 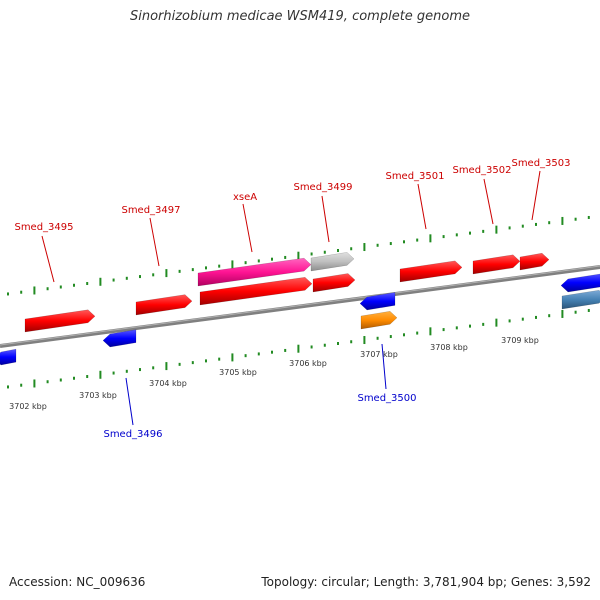 What do you see at coordinates (481, 170) in the screenshot?
I see `gene-label-smed-3502: Smed_3502` at bounding box center [481, 170].